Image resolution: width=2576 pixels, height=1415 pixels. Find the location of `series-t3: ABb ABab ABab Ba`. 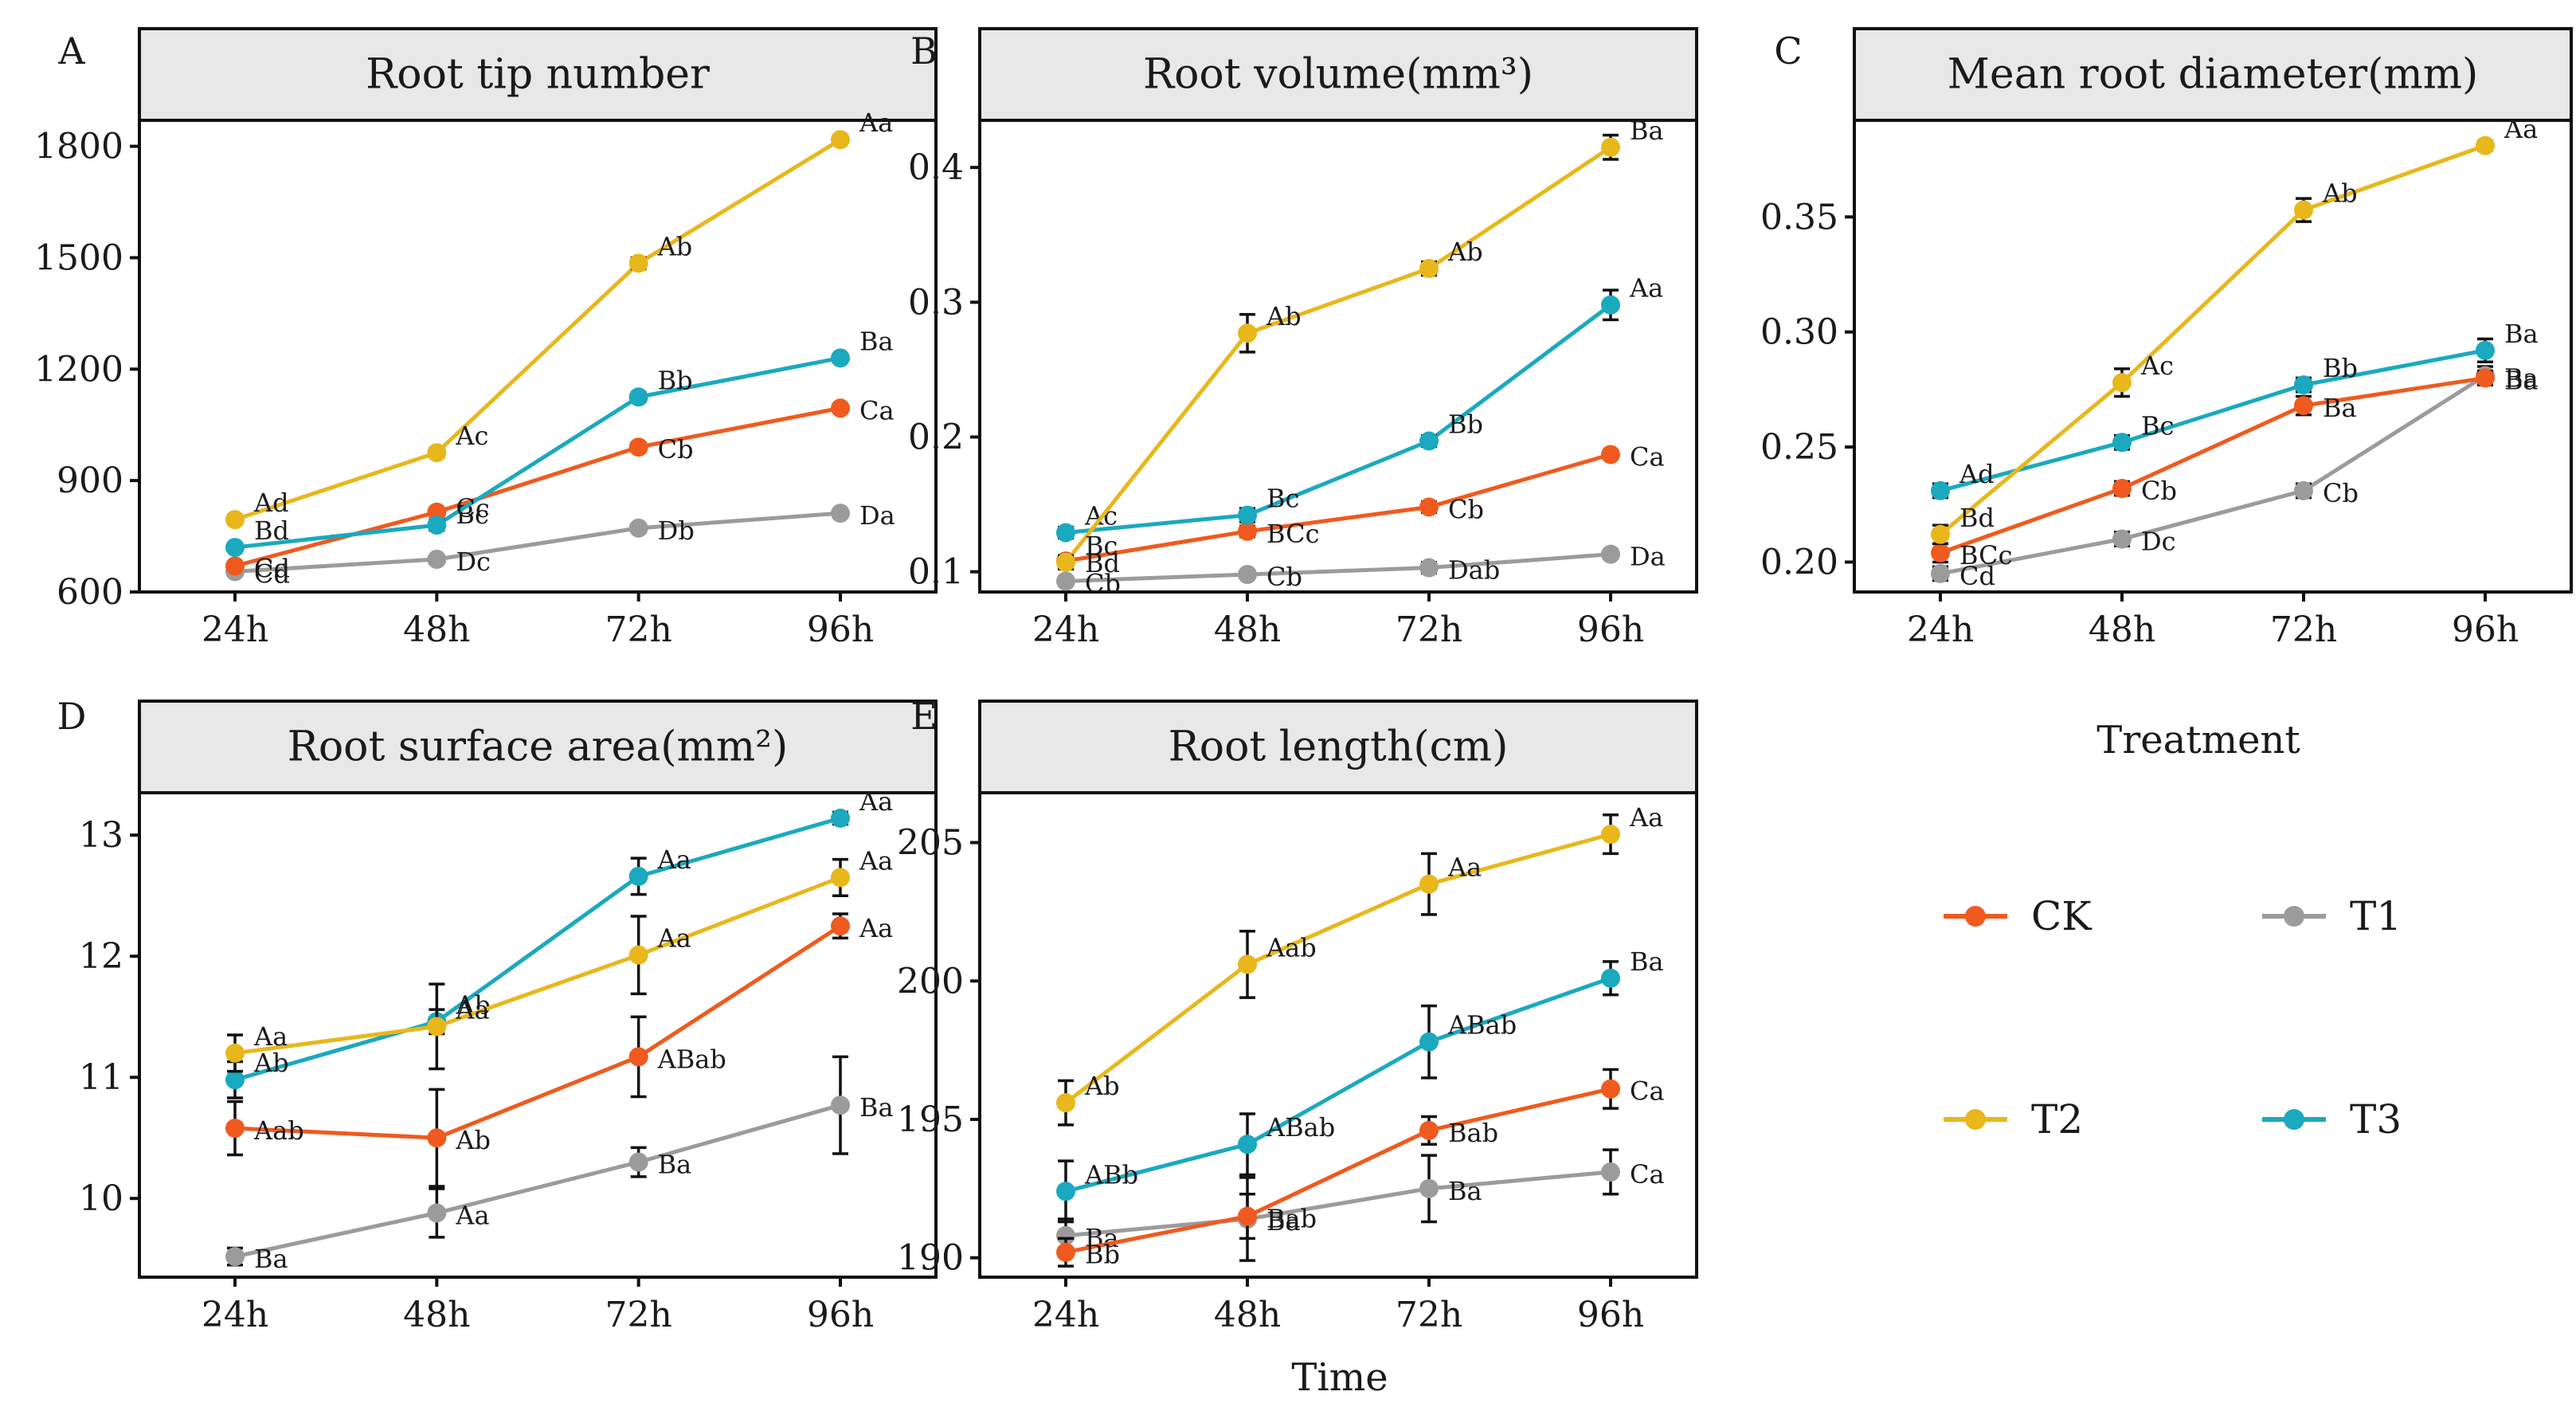

series-t3: ABb ABab ABab Ba is located at coordinates (1360, 1086).